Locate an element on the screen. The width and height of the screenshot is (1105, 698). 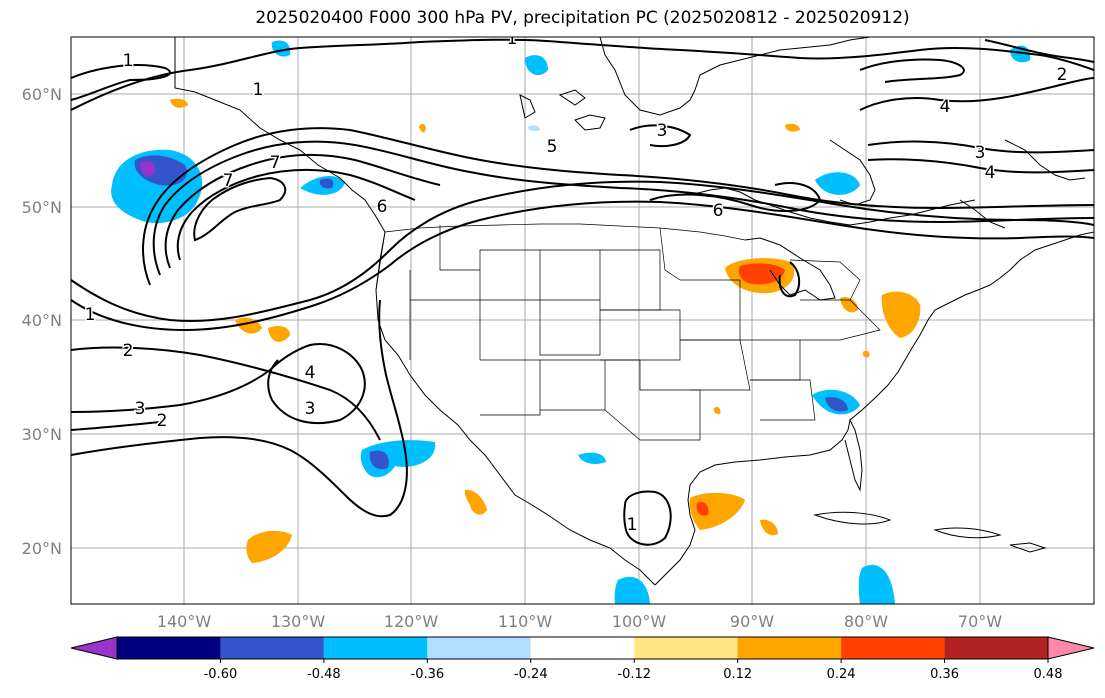
colorbar-outline is located at coordinates (582, 648).